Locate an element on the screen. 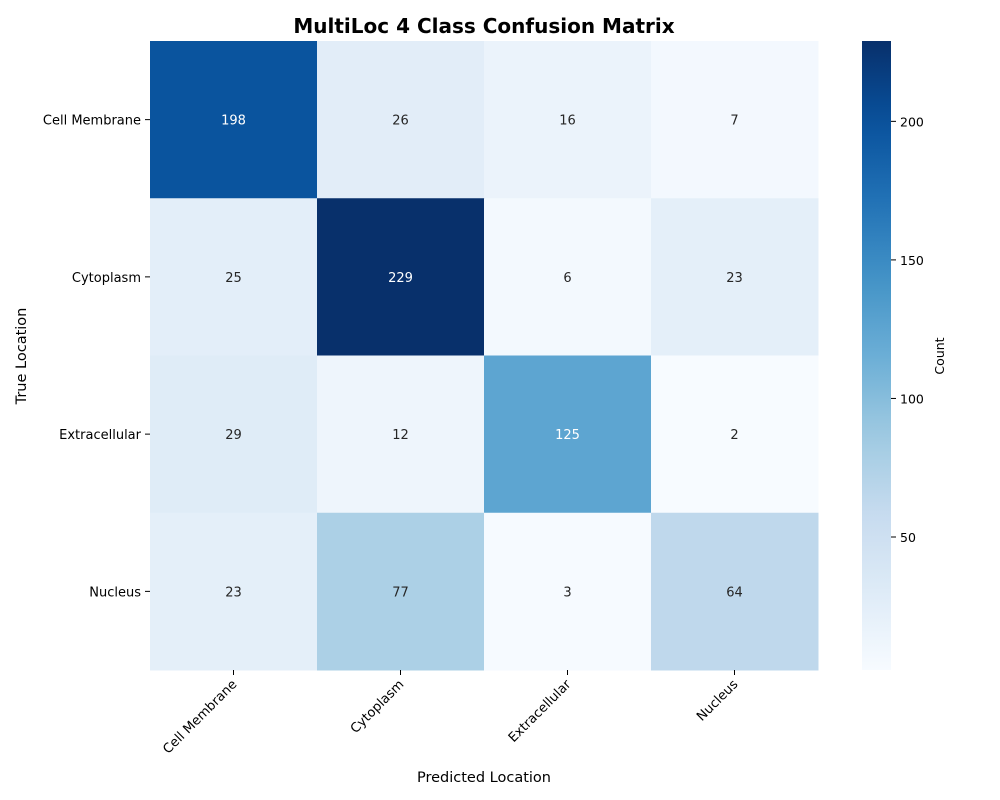 The width and height of the screenshot is (1000, 800). heatmap-cell-value: 25 is located at coordinates (233, 278).